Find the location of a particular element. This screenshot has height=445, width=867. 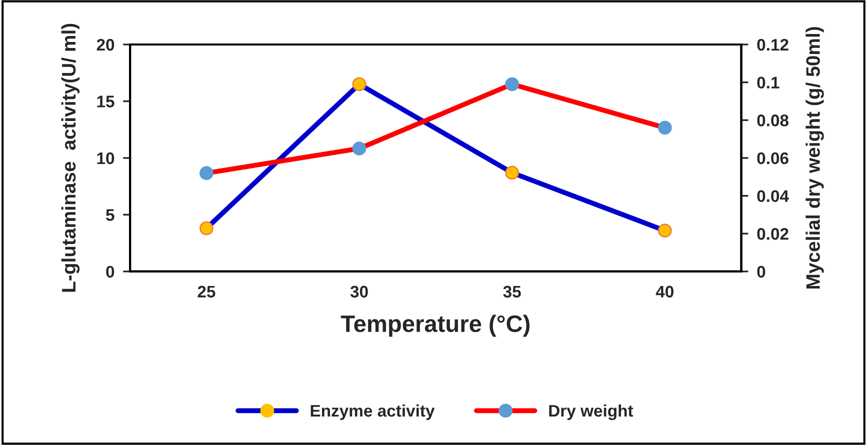

y2-tick-label: 0.06 is located at coordinates (772, 158).